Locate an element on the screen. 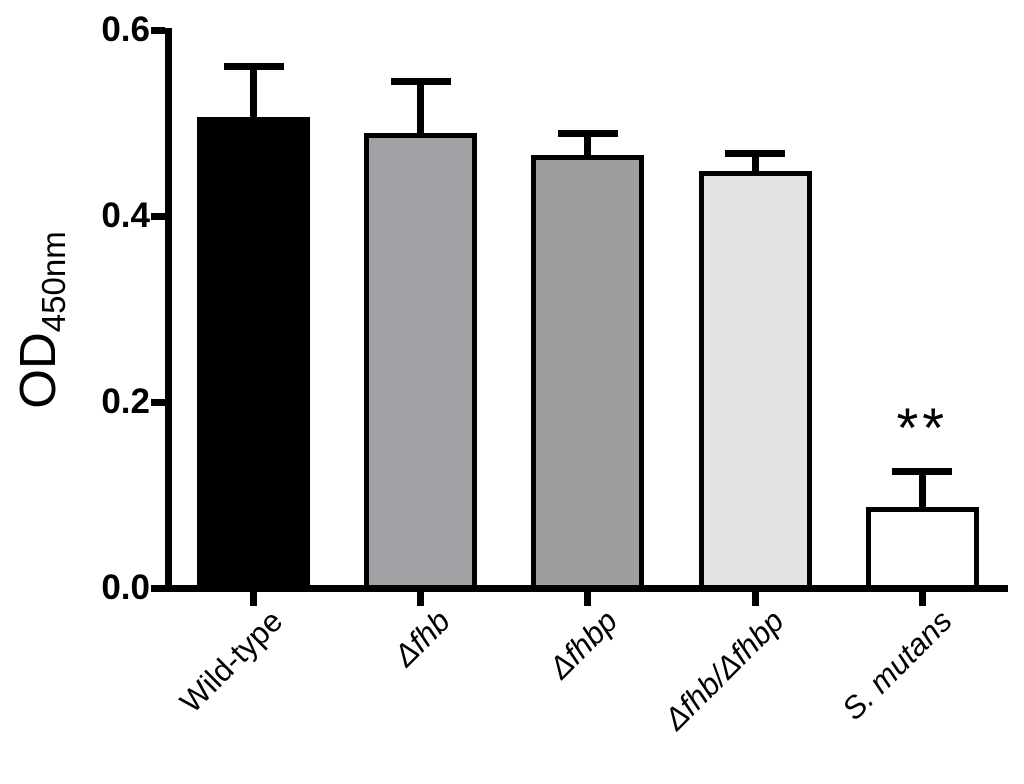  error-bar-stem-fhb-fhbp is located at coordinates (755, 162).